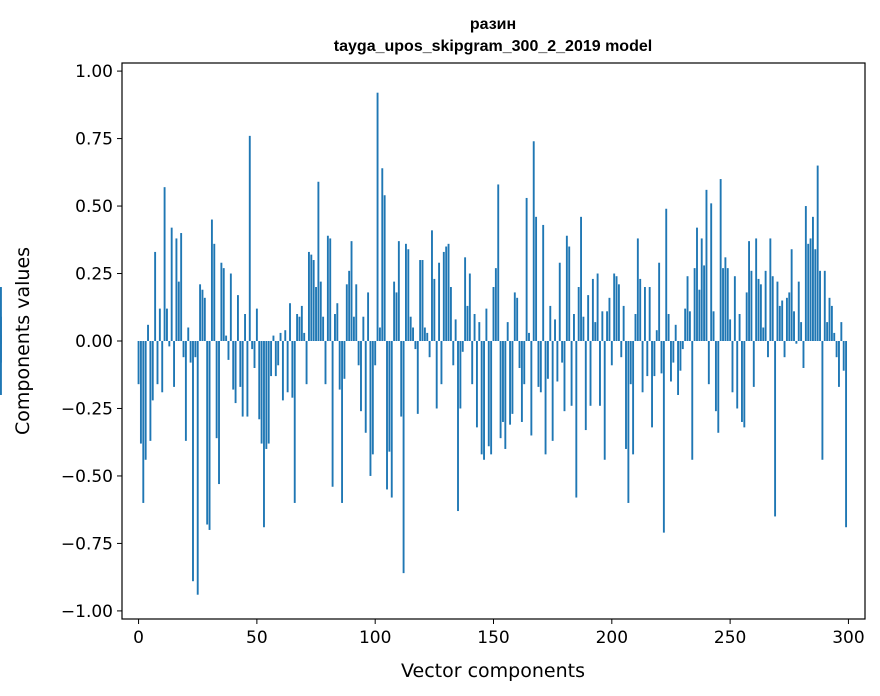 This screenshot has height=696, width=880. What do you see at coordinates (612, 638) in the screenshot?
I see `x-tick-label: 200` at bounding box center [612, 638].